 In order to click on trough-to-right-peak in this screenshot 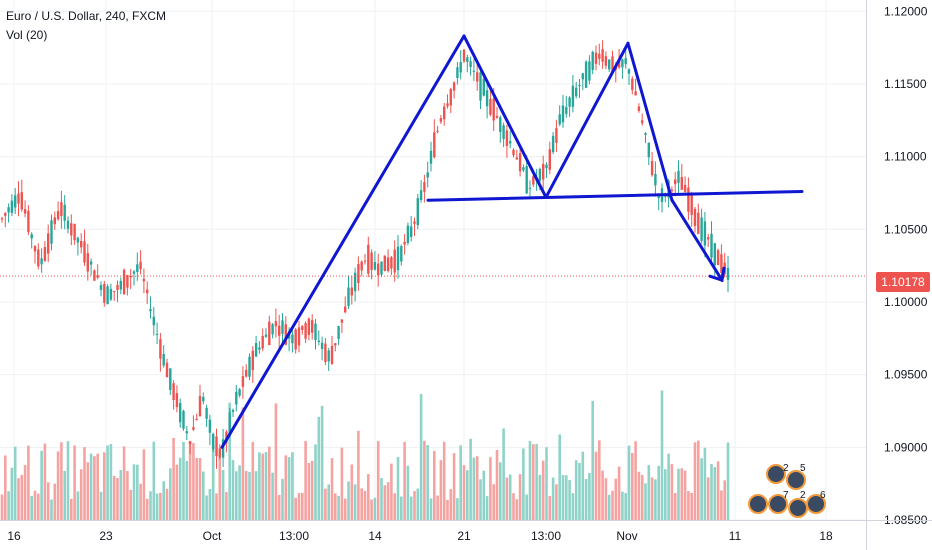, I will do `click(587, 120)`.